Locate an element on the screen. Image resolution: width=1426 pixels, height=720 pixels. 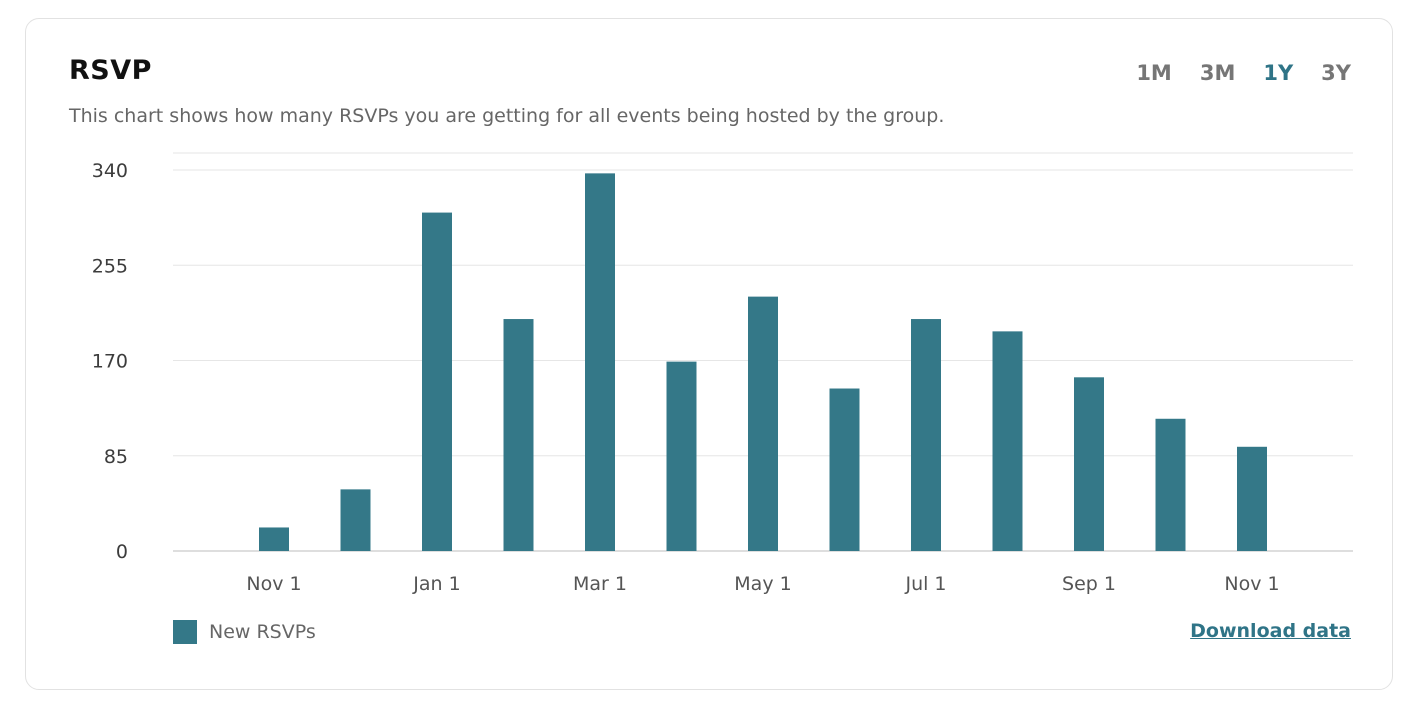
x-tick-label: Jul 1 is located at coordinates (925, 584).